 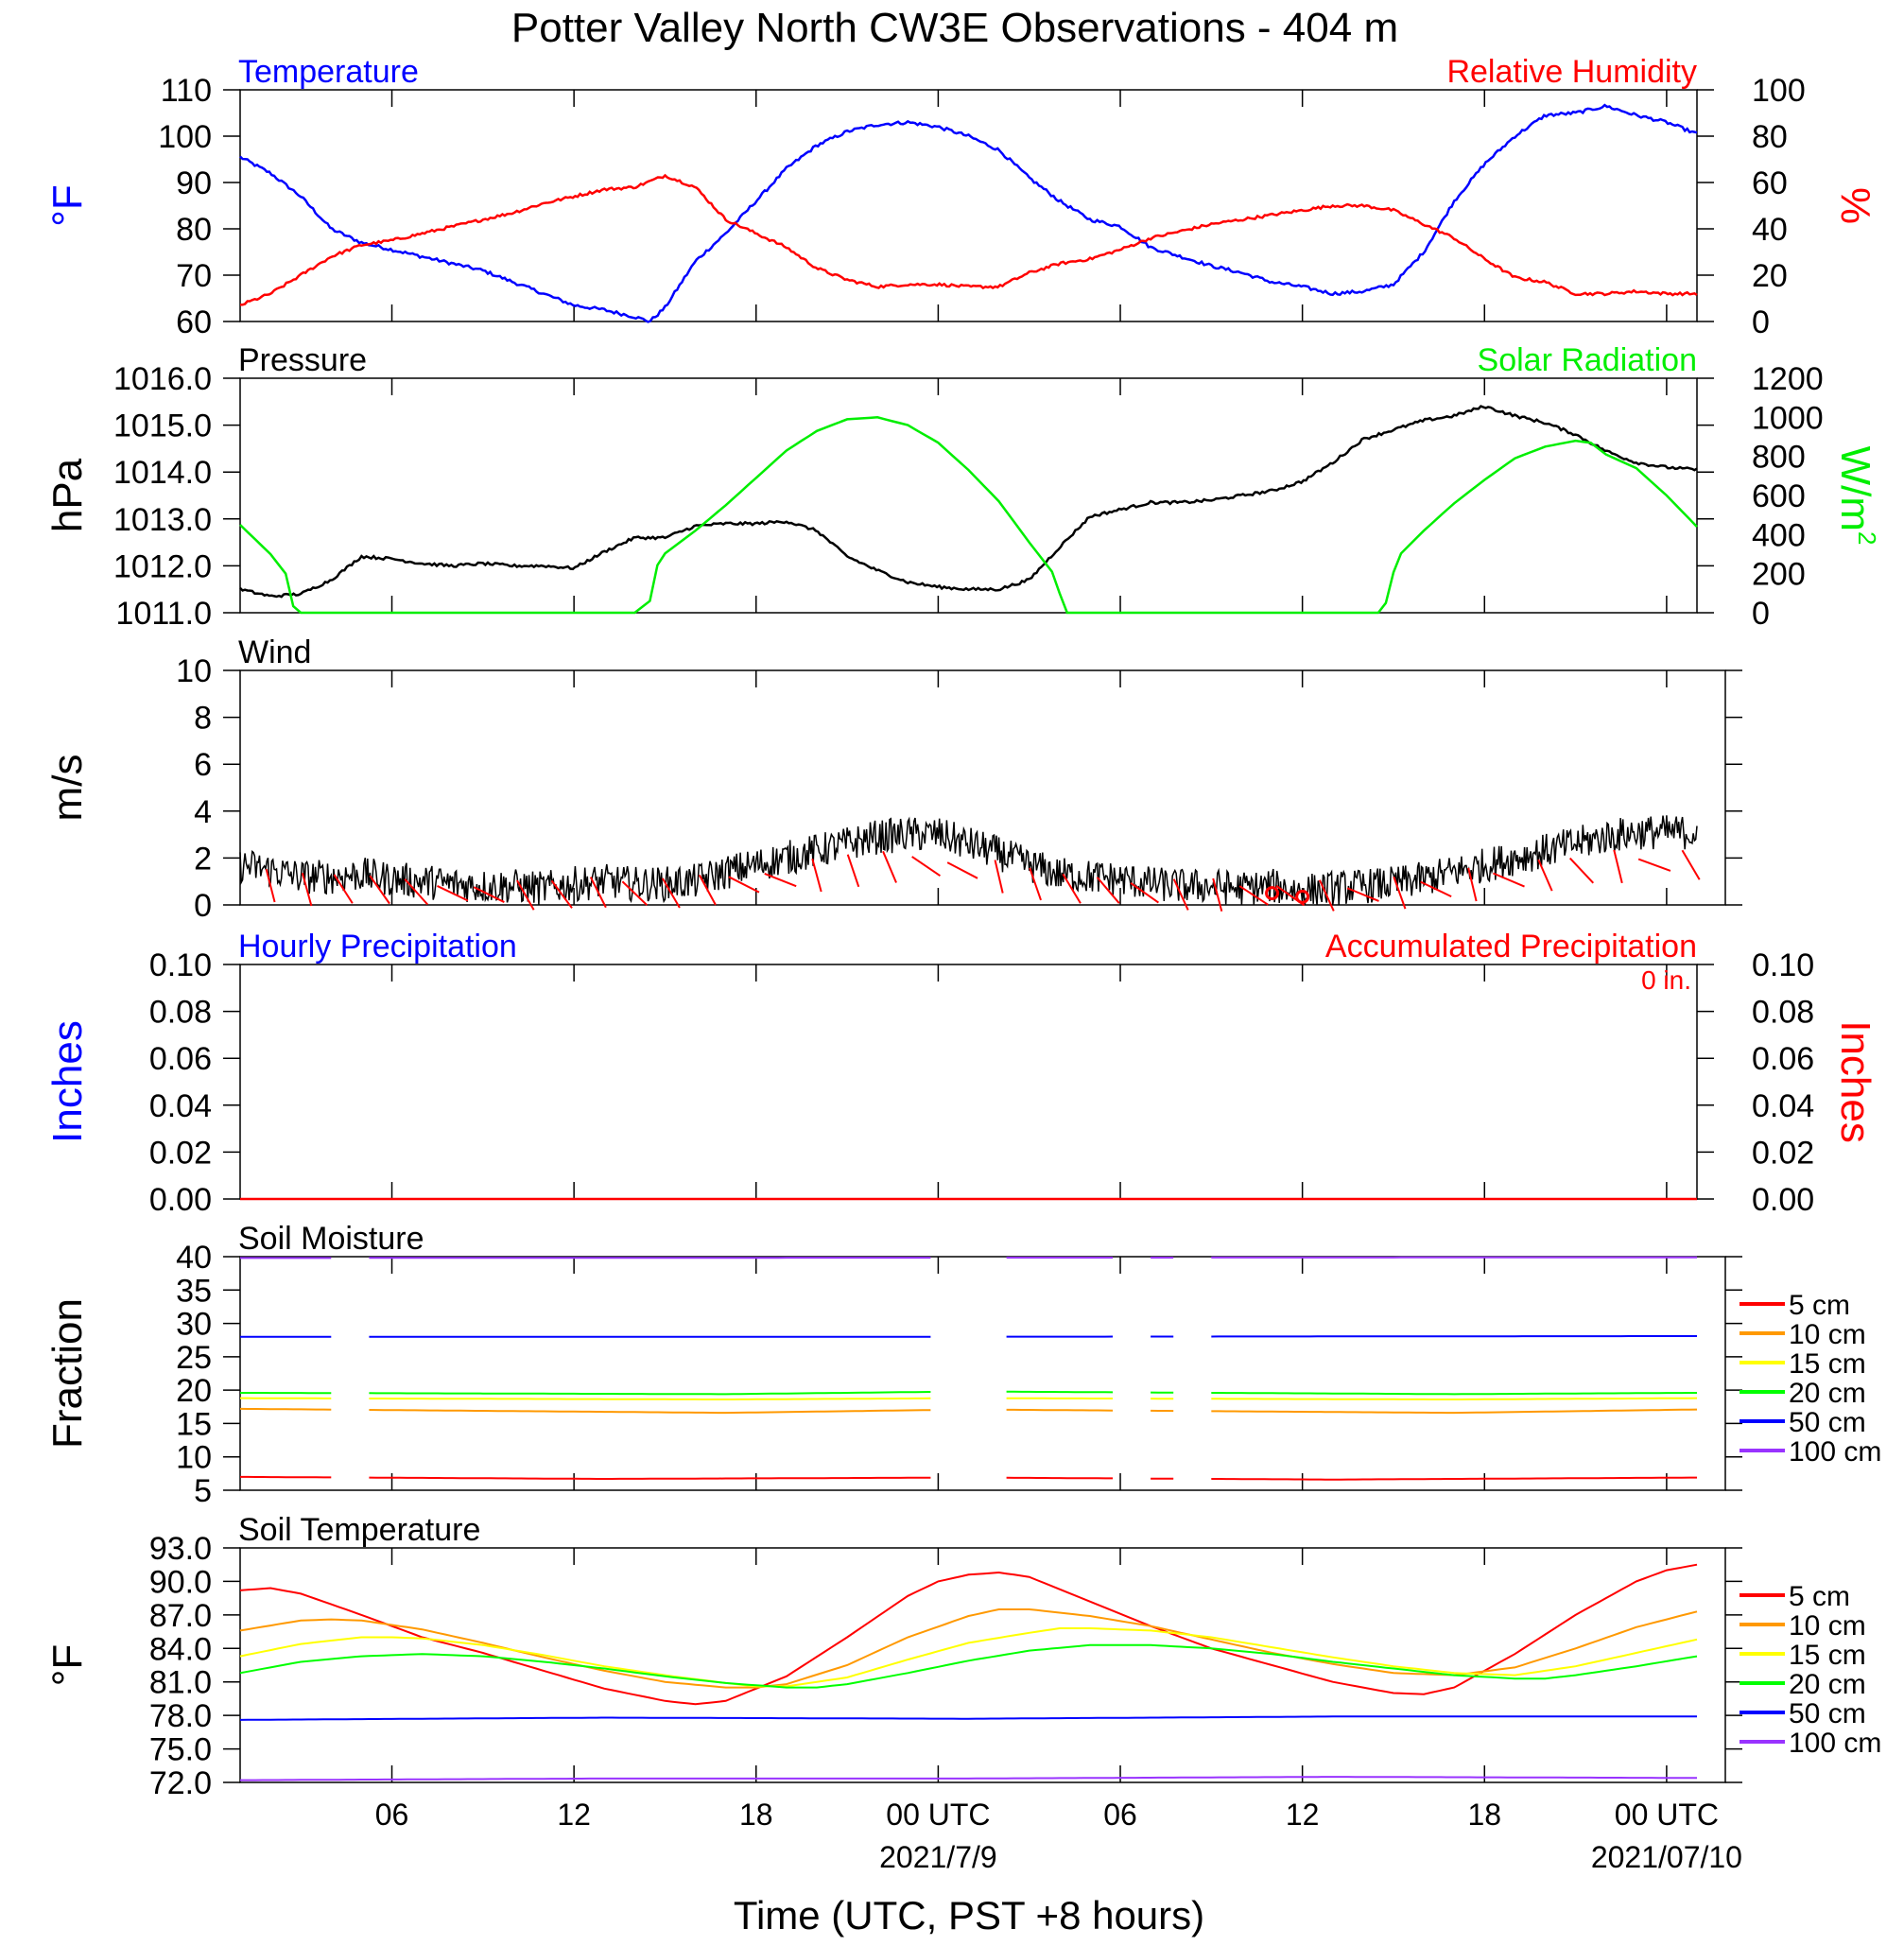 I want to click on panel-title-left: Hourly Precipitation, so click(x=378, y=947).